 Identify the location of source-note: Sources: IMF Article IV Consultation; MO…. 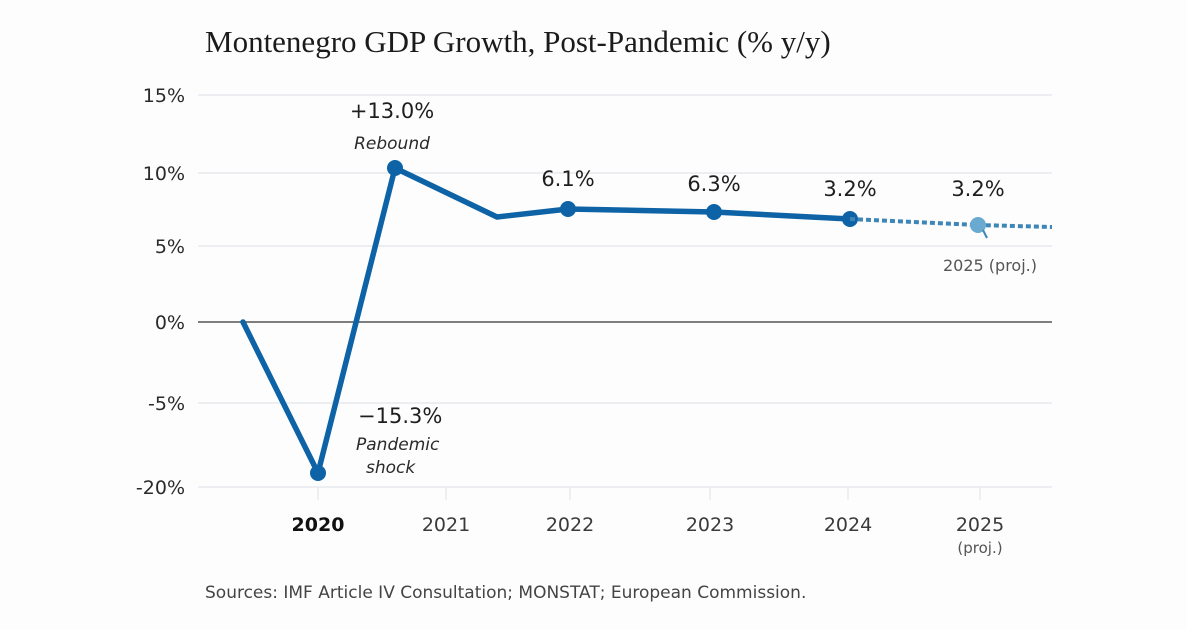
(505, 593).